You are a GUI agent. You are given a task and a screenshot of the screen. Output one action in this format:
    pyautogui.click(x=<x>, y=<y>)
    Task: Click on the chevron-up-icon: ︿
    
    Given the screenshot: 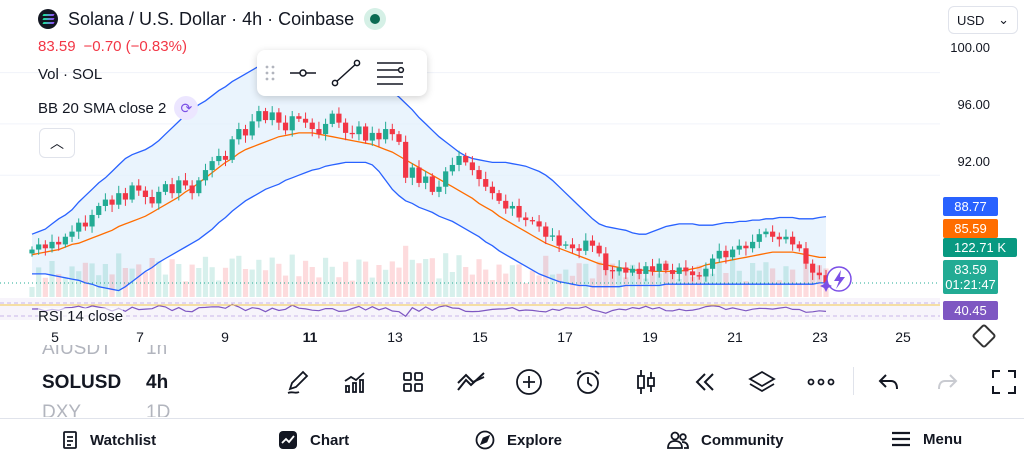 What is the action you would take?
    pyautogui.click(x=57, y=143)
    